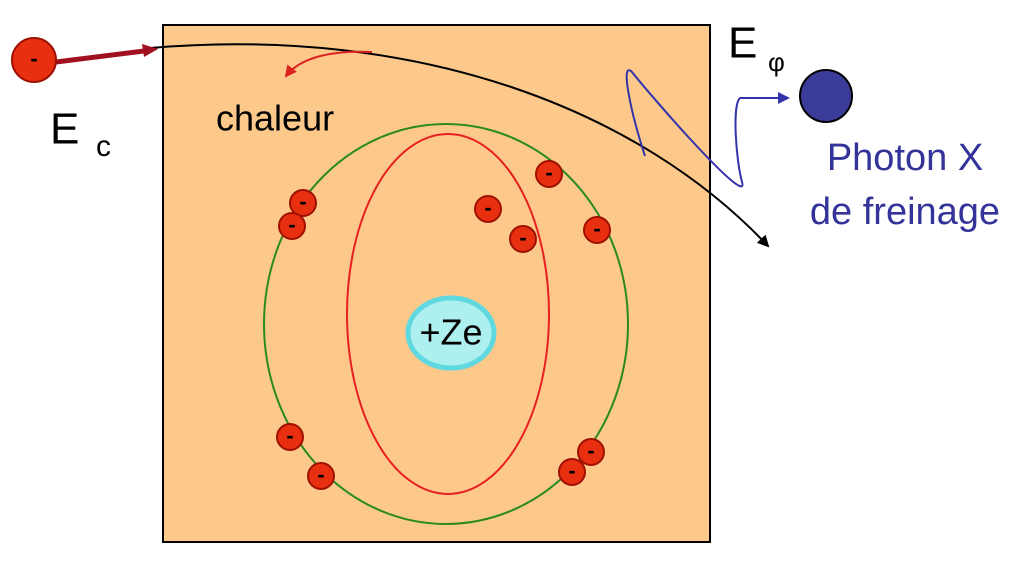  What do you see at coordinates (103, 146) in the screenshot?
I see `kinetic-energy-subscript: c` at bounding box center [103, 146].